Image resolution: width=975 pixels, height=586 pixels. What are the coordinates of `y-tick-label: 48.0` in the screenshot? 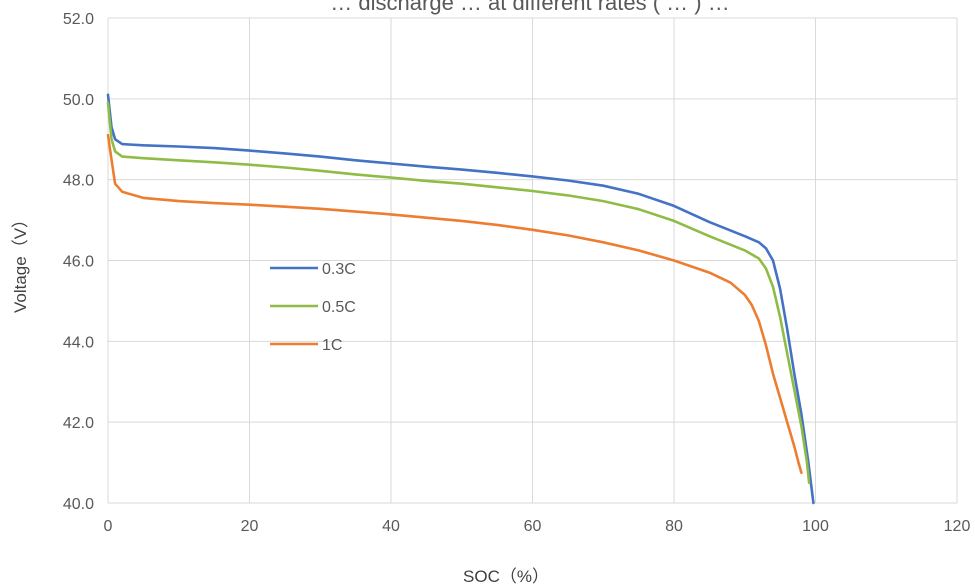 It's located at (78, 181).